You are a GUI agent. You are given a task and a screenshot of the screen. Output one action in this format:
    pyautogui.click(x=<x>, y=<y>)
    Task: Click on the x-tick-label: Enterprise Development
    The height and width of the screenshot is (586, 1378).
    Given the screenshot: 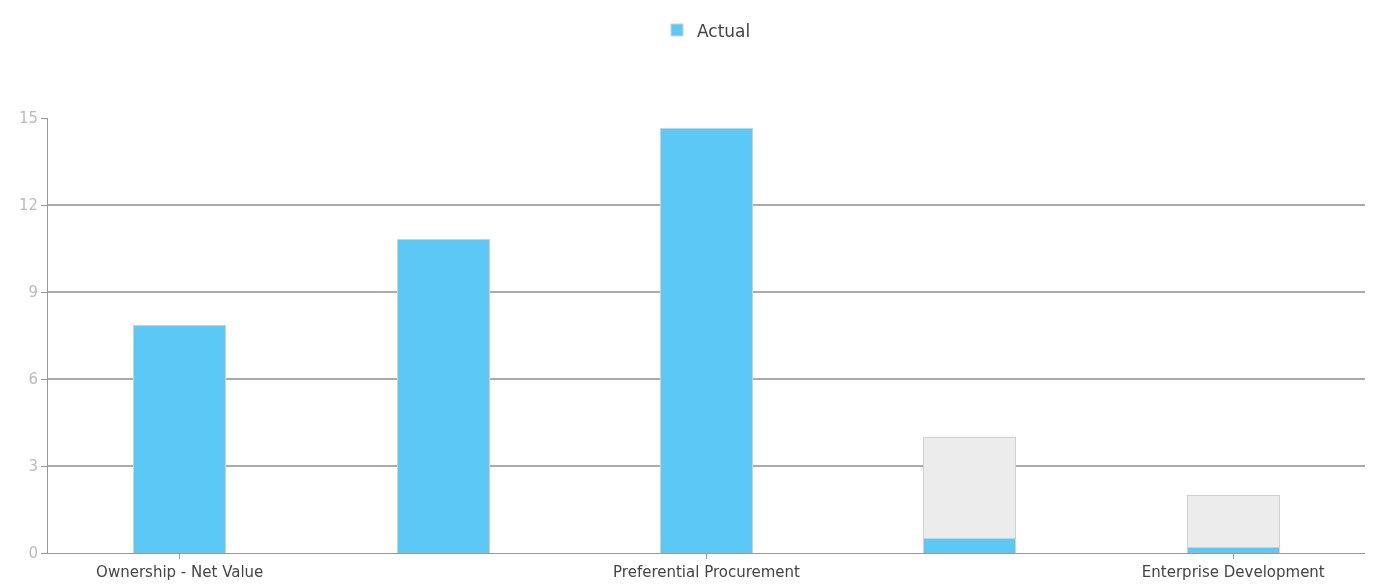 What is the action you would take?
    pyautogui.click(x=1233, y=572)
    